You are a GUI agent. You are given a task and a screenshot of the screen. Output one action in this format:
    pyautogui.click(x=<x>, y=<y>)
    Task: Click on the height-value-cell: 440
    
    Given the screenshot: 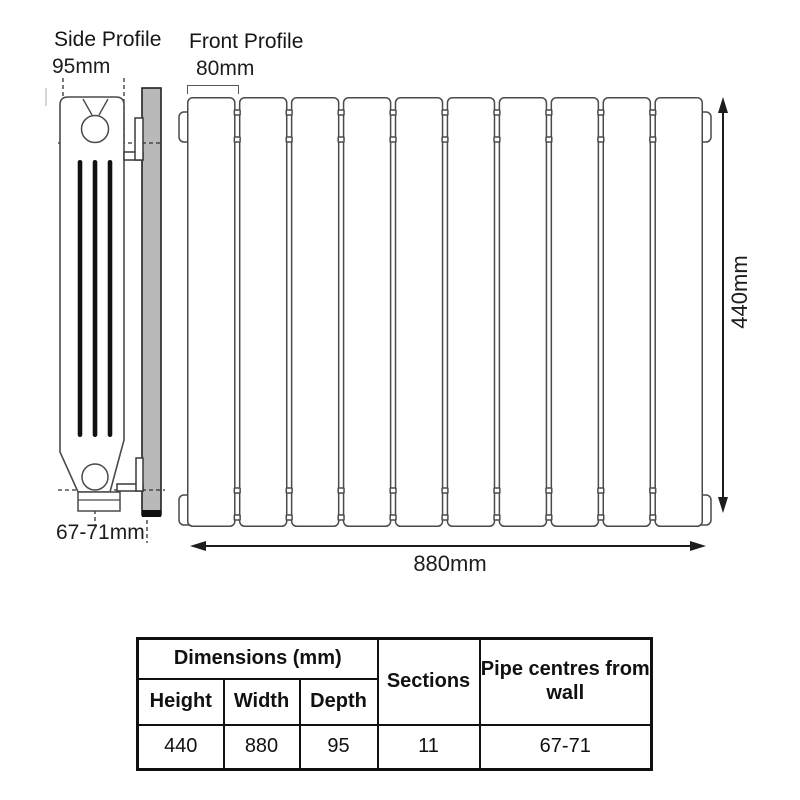 What is the action you would take?
    pyautogui.click(x=180, y=747)
    